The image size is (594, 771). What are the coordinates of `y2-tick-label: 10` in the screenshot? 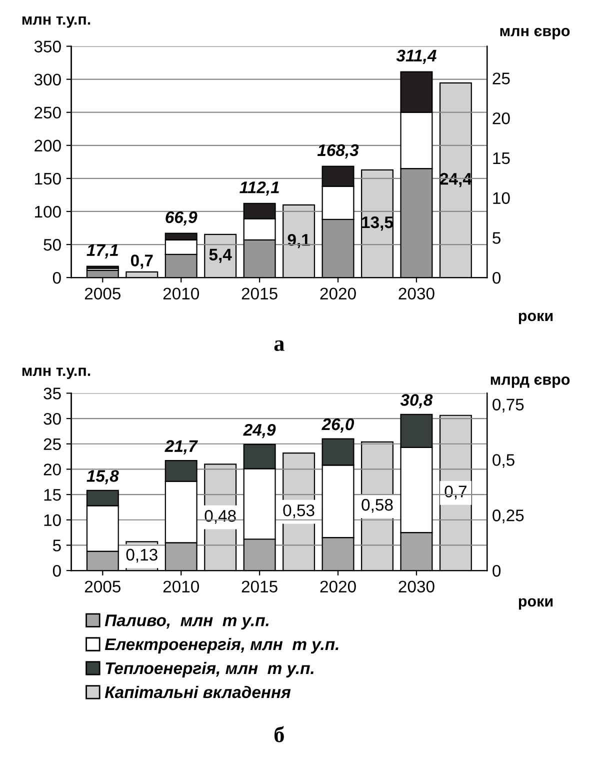 It's located at (501, 198).